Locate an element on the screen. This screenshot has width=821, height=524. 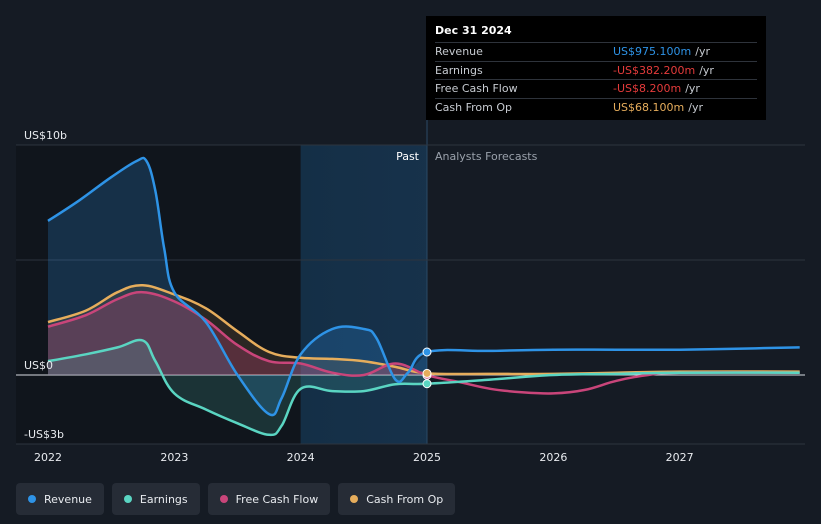
legend-item-cash-from-op: Cash From Op is located at coordinates (397, 499).